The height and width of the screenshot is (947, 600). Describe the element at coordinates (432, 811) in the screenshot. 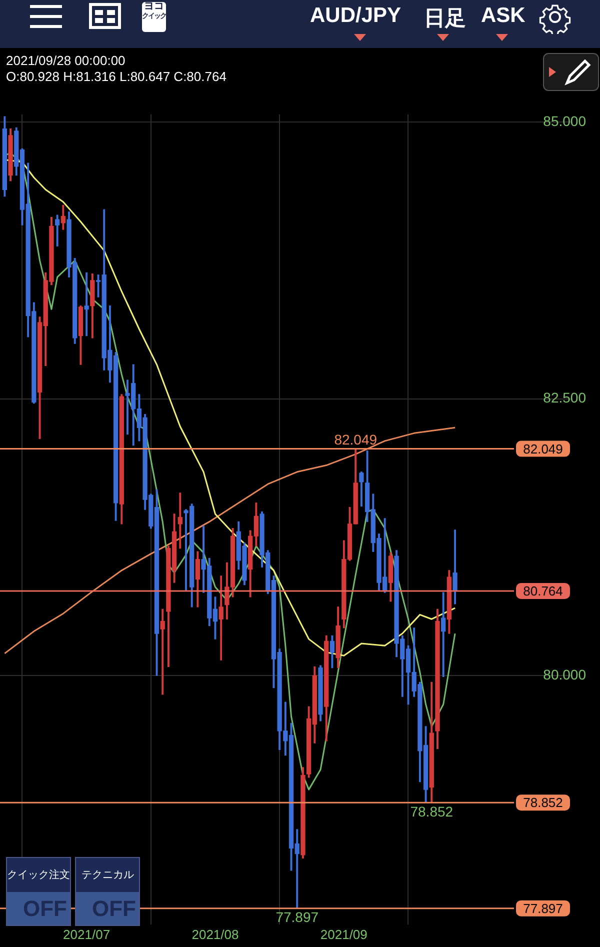

I see `annotation: 78.852` at that location.